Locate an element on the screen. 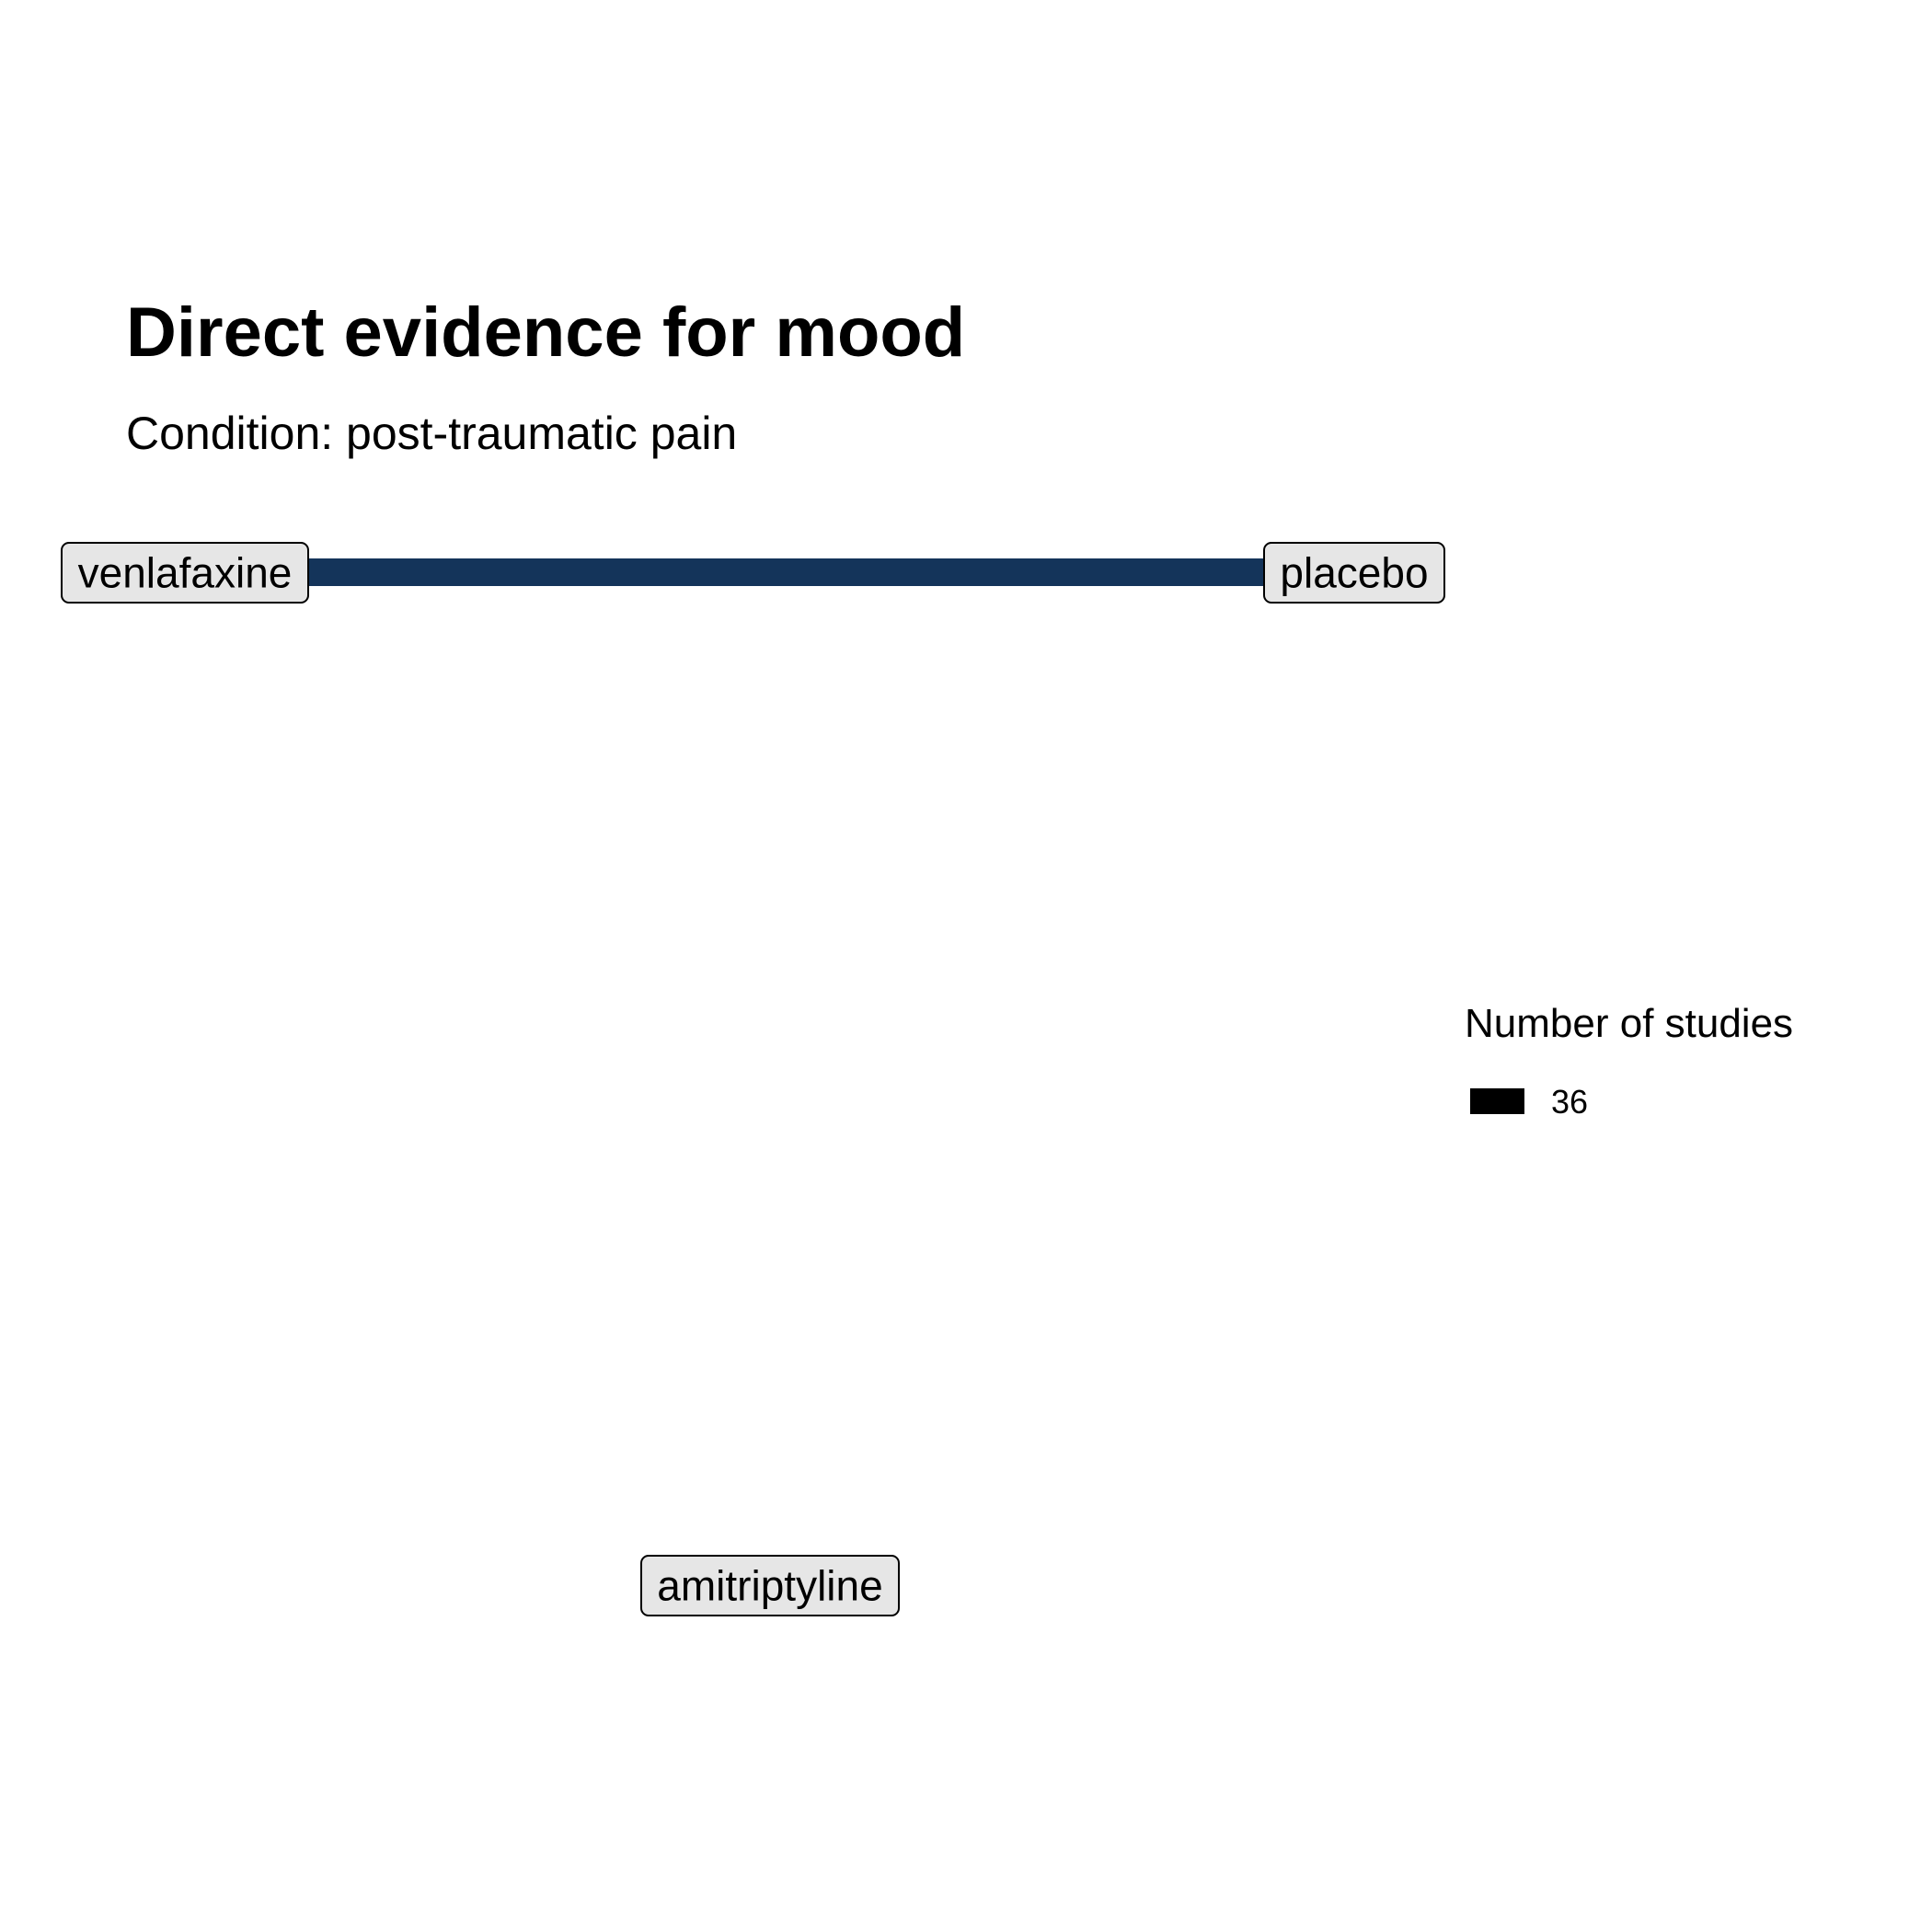  node-label-amitriptyline: amitriptyline is located at coordinates (769, 1586).